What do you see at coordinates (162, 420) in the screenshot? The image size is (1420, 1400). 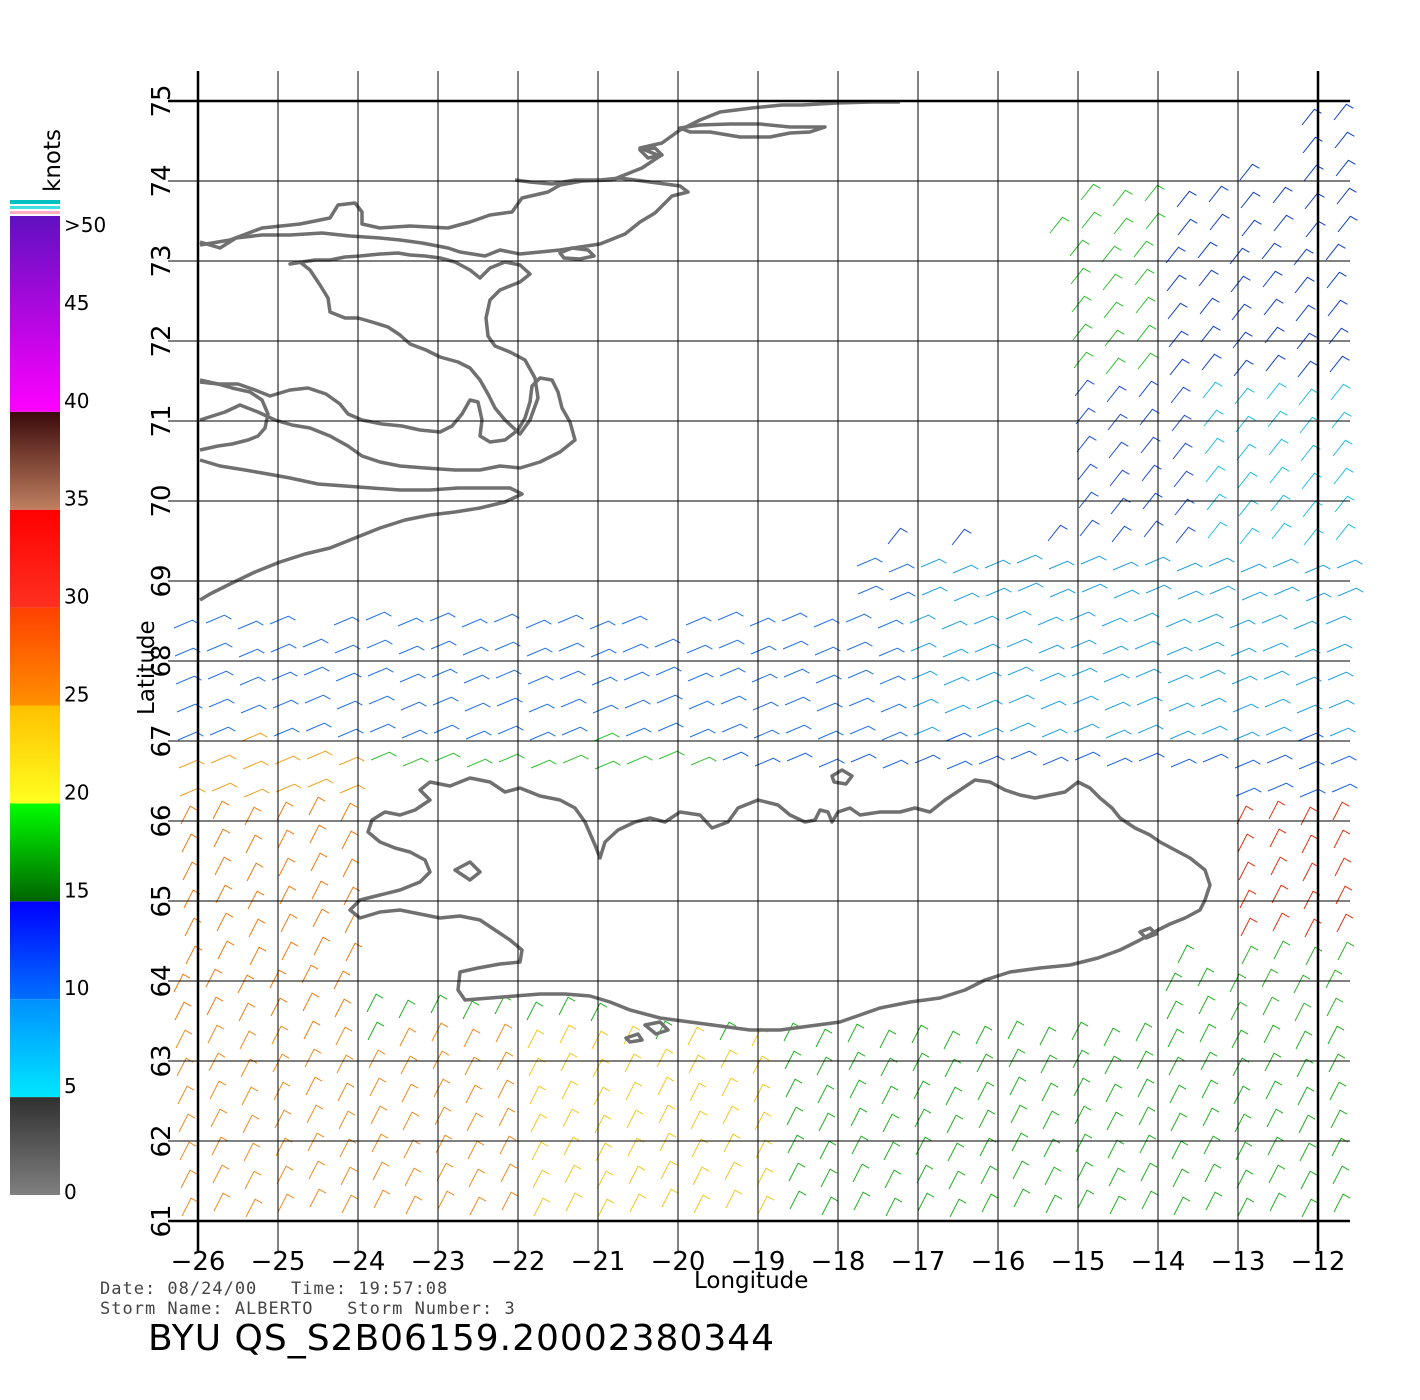 I see `latitude-tick-label: 71` at bounding box center [162, 420].